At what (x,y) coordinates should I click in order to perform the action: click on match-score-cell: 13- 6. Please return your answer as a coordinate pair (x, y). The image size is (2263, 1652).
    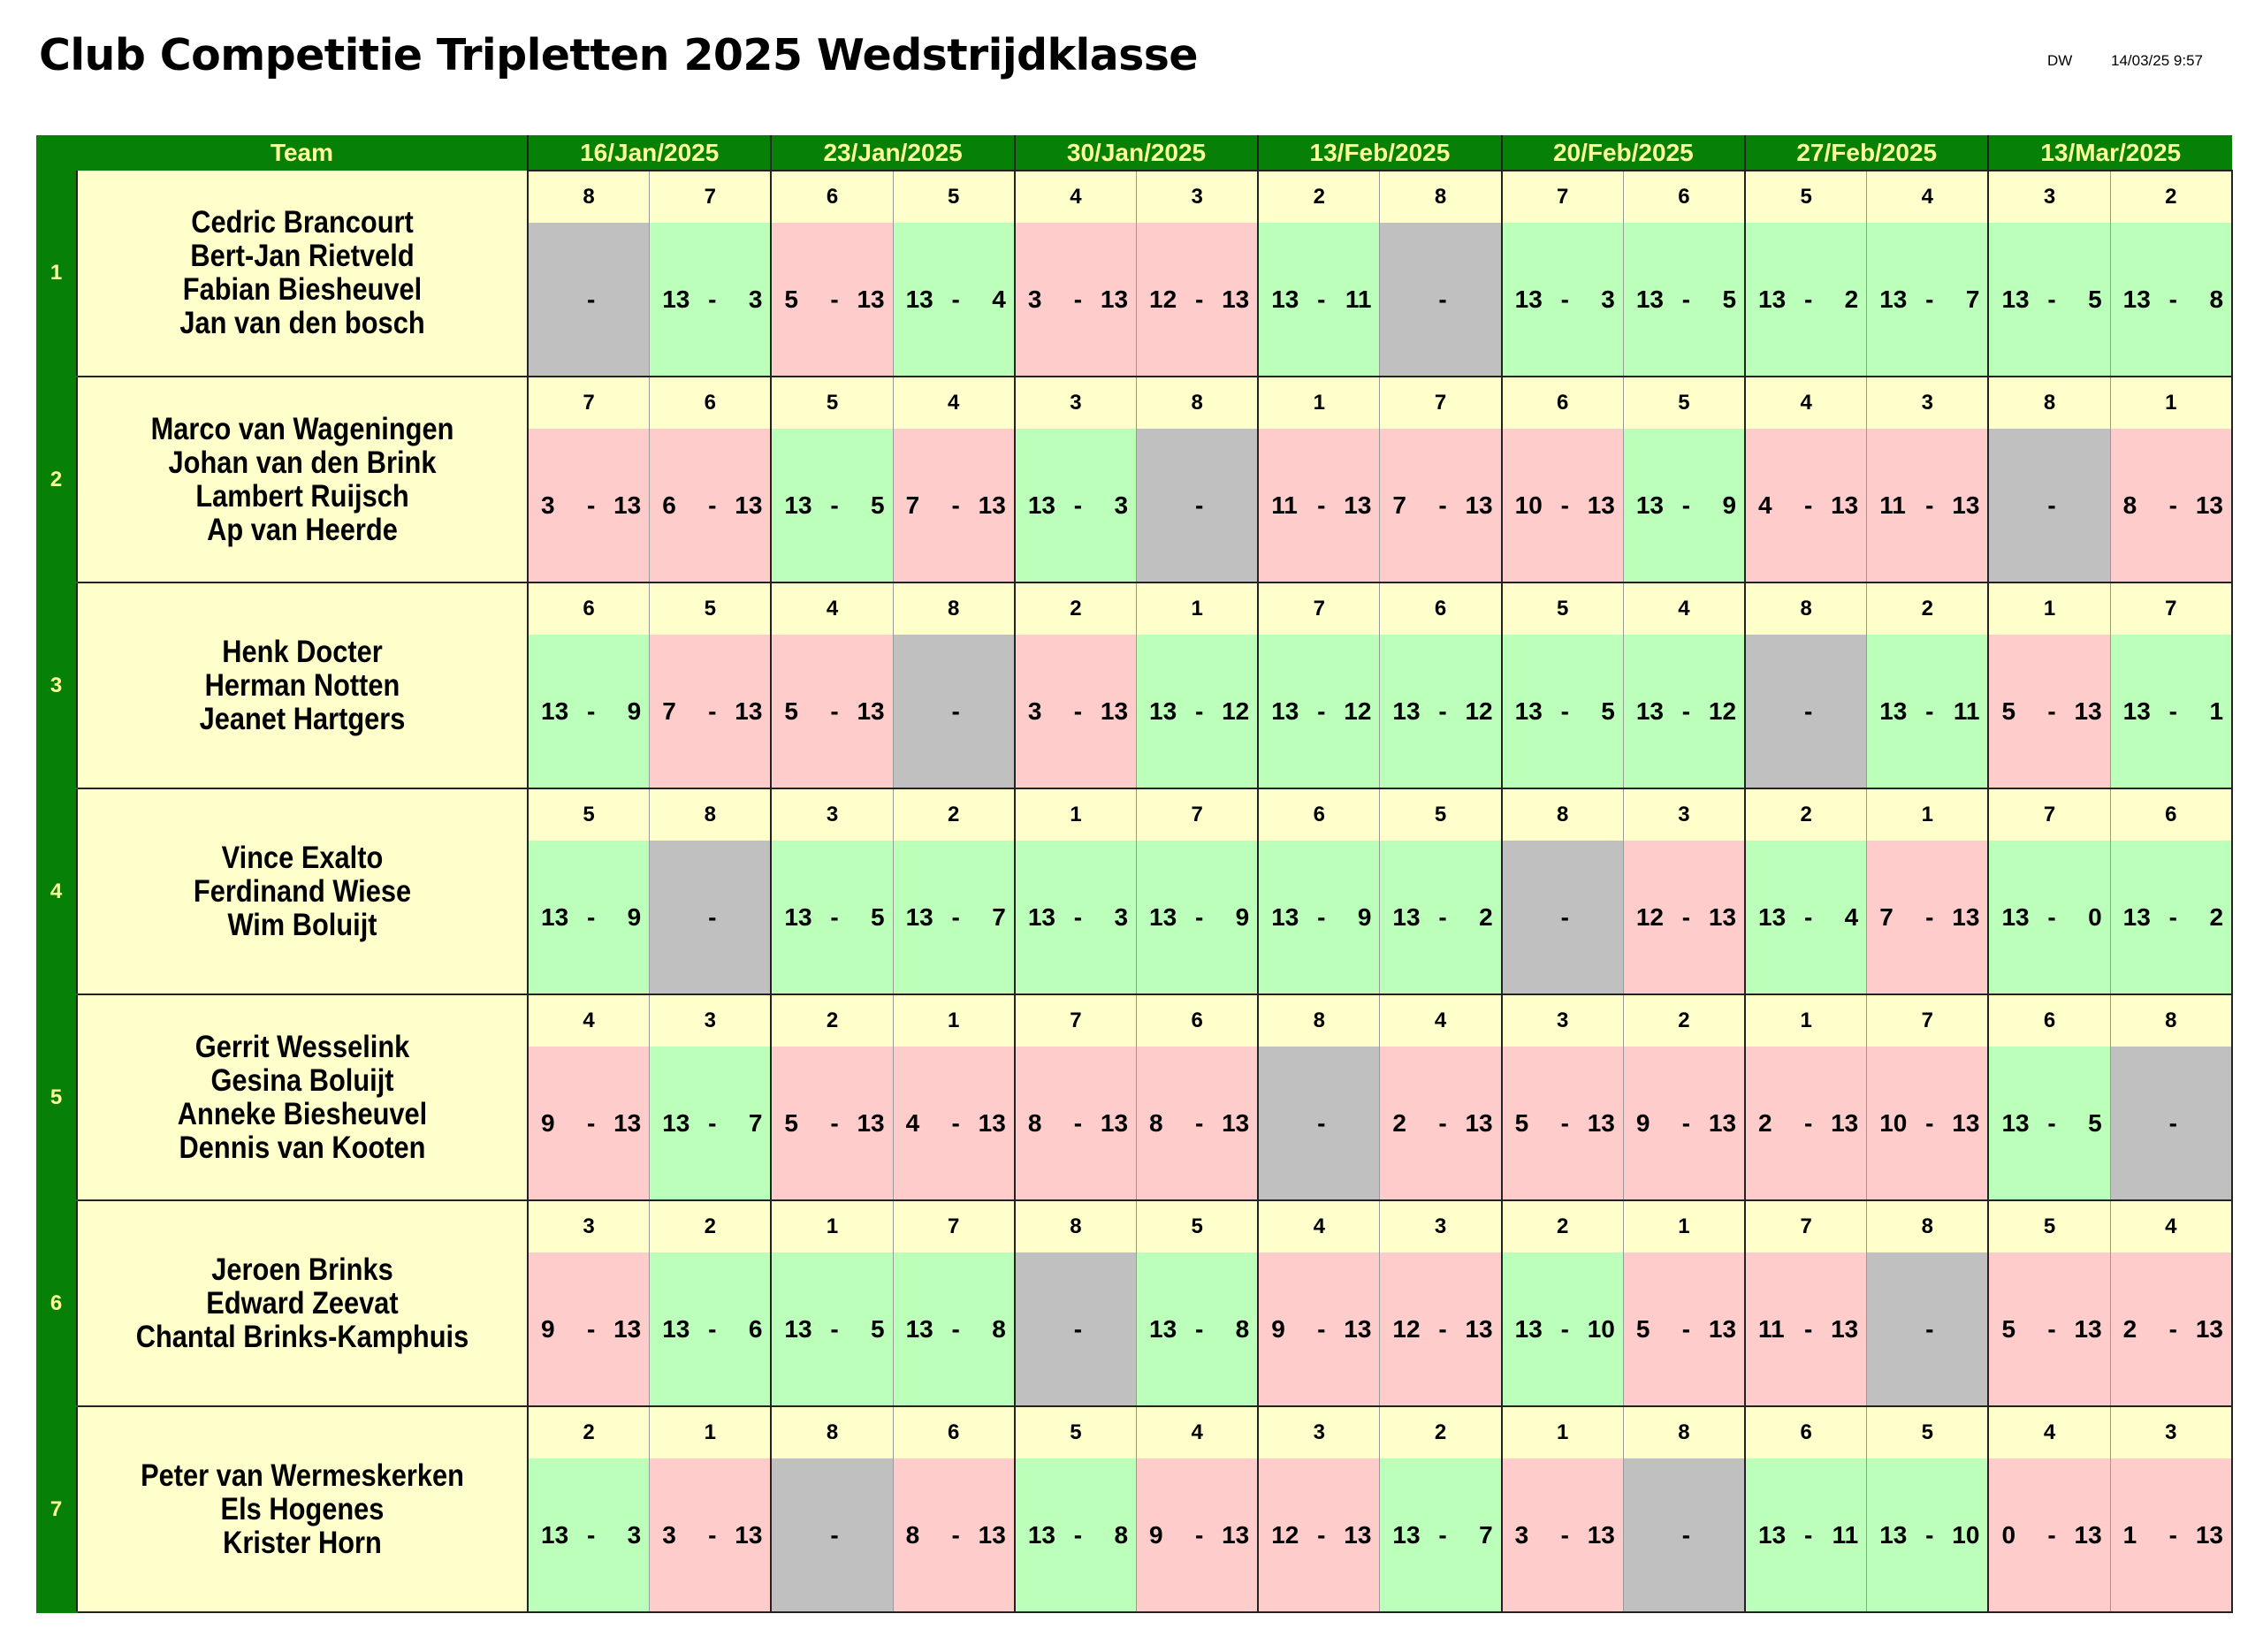
    Looking at the image, I should click on (710, 1329).